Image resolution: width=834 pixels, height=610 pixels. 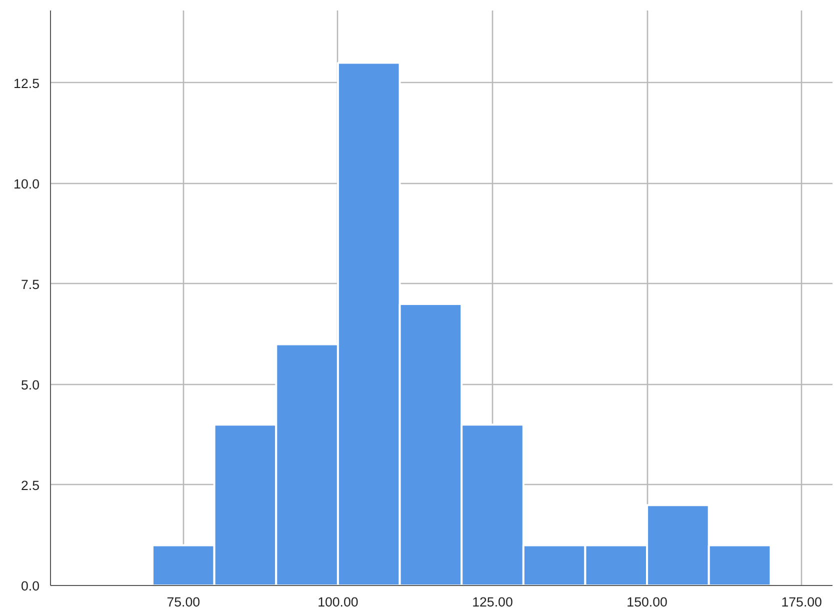 I want to click on x-tick-label: 75.00, so click(x=183, y=602).